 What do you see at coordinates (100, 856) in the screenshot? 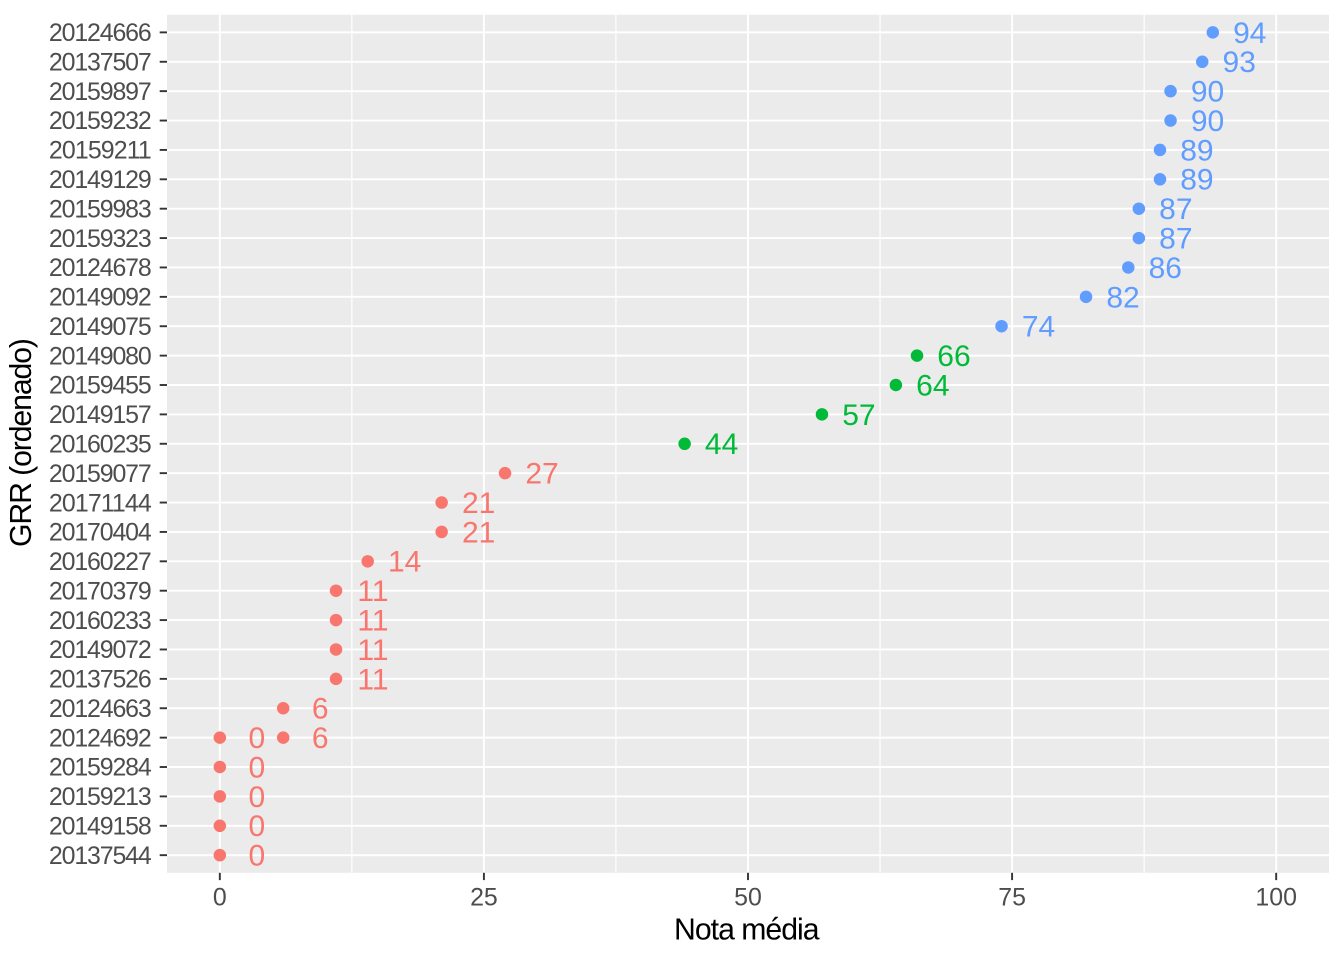
I see `svg-text: 20137544` at bounding box center [100, 856].